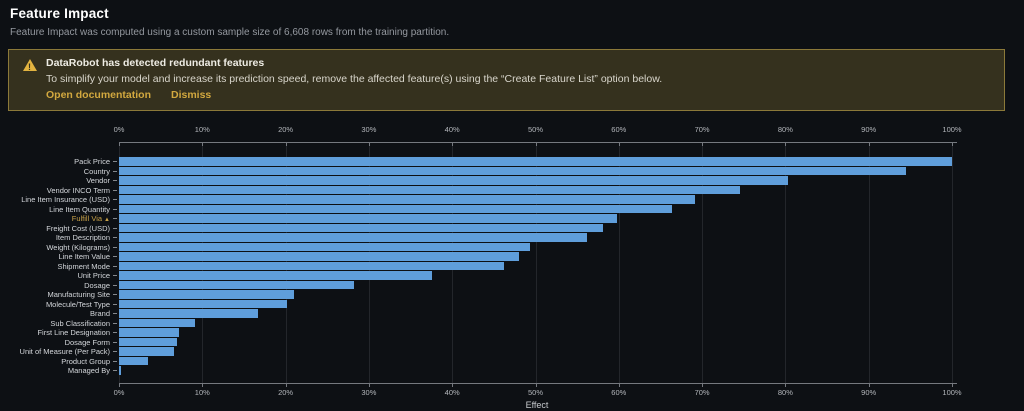 This screenshot has width=1024, height=411. I want to click on feature-label: Vendor INCO Term, so click(78, 190).